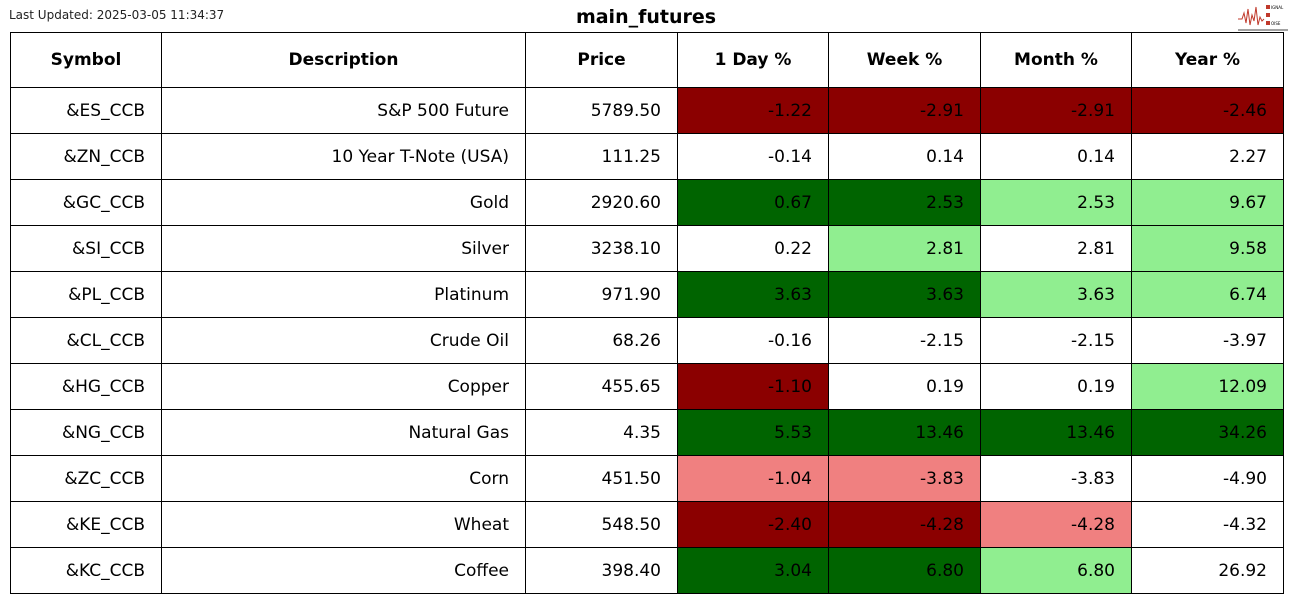  I want to click on month-pct-cell: 6.80, so click(1056, 570).